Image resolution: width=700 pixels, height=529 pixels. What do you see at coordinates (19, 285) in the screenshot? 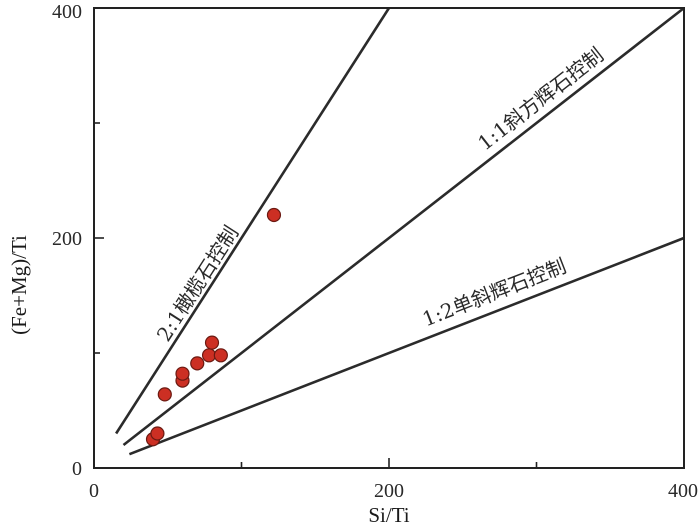
I see `y-axis-label: (Fe+Mg)/Ti` at bounding box center [19, 285].